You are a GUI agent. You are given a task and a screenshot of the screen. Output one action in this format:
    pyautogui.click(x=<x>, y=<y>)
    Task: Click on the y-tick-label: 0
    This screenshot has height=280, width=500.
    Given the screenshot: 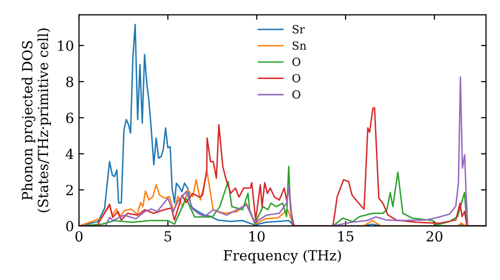 What is the action you would take?
    pyautogui.click(x=70, y=226)
    